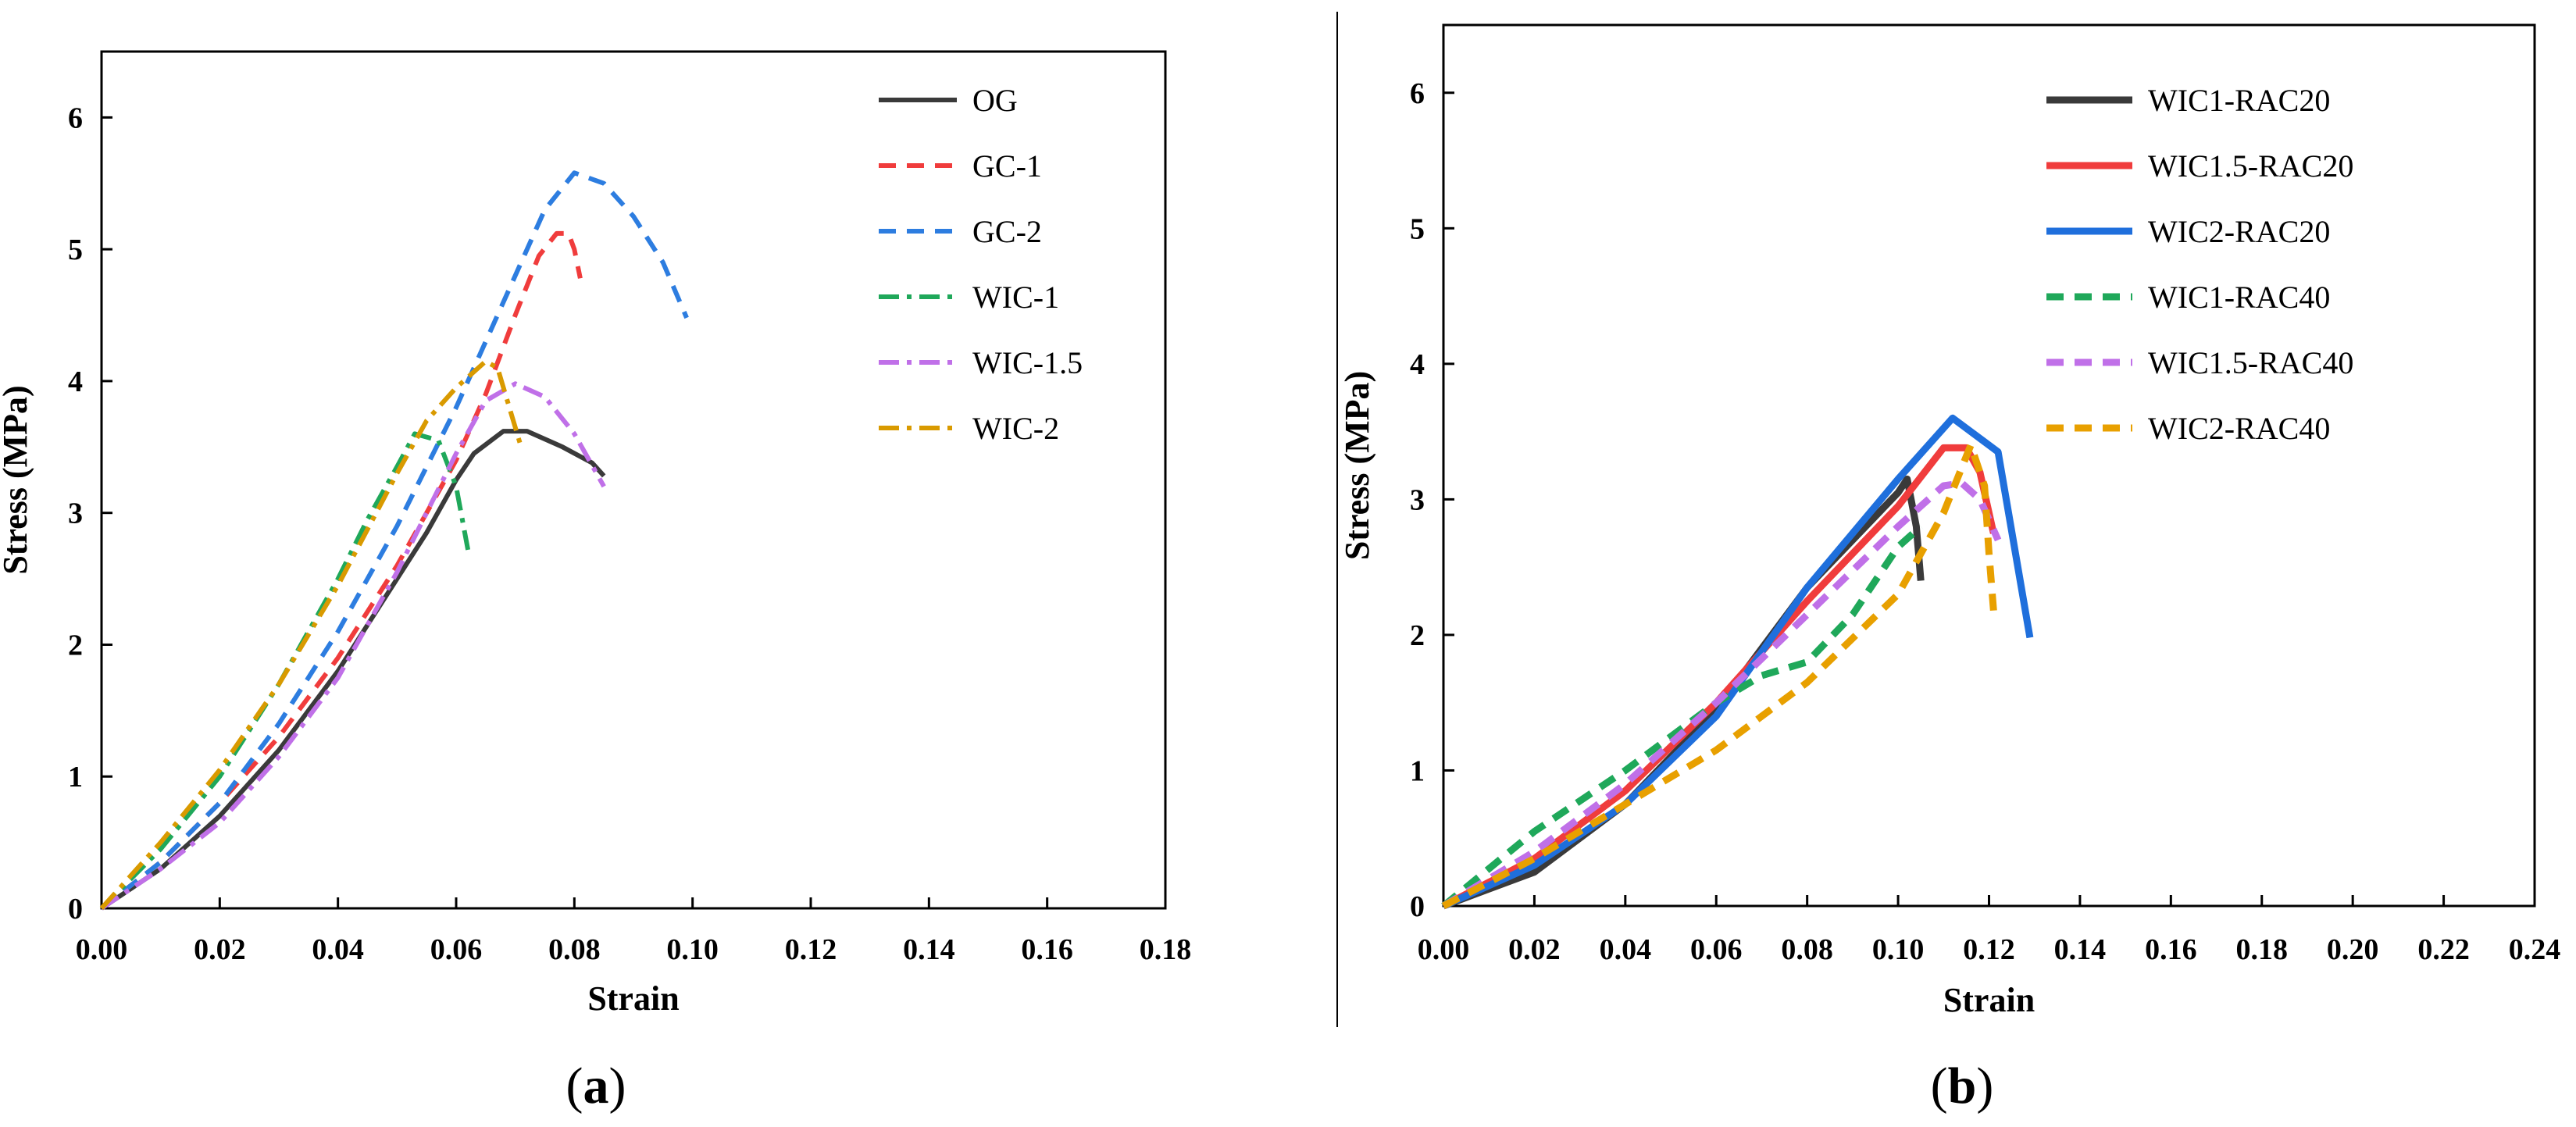 This screenshot has height=1127, width=2576. Describe the element at coordinates (2250, 362) in the screenshot. I see `legend-label-5: WIC1.5-RAC40` at that location.